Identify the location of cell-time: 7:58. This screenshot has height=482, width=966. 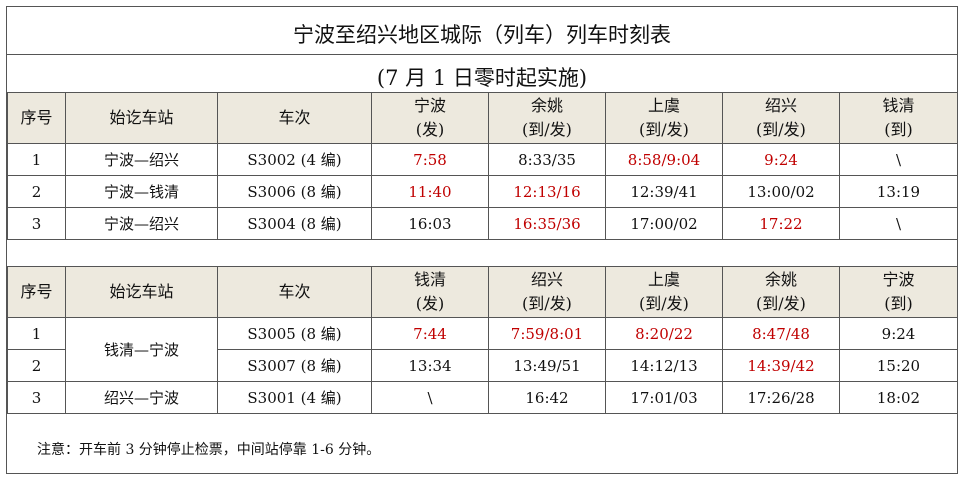
(430, 159).